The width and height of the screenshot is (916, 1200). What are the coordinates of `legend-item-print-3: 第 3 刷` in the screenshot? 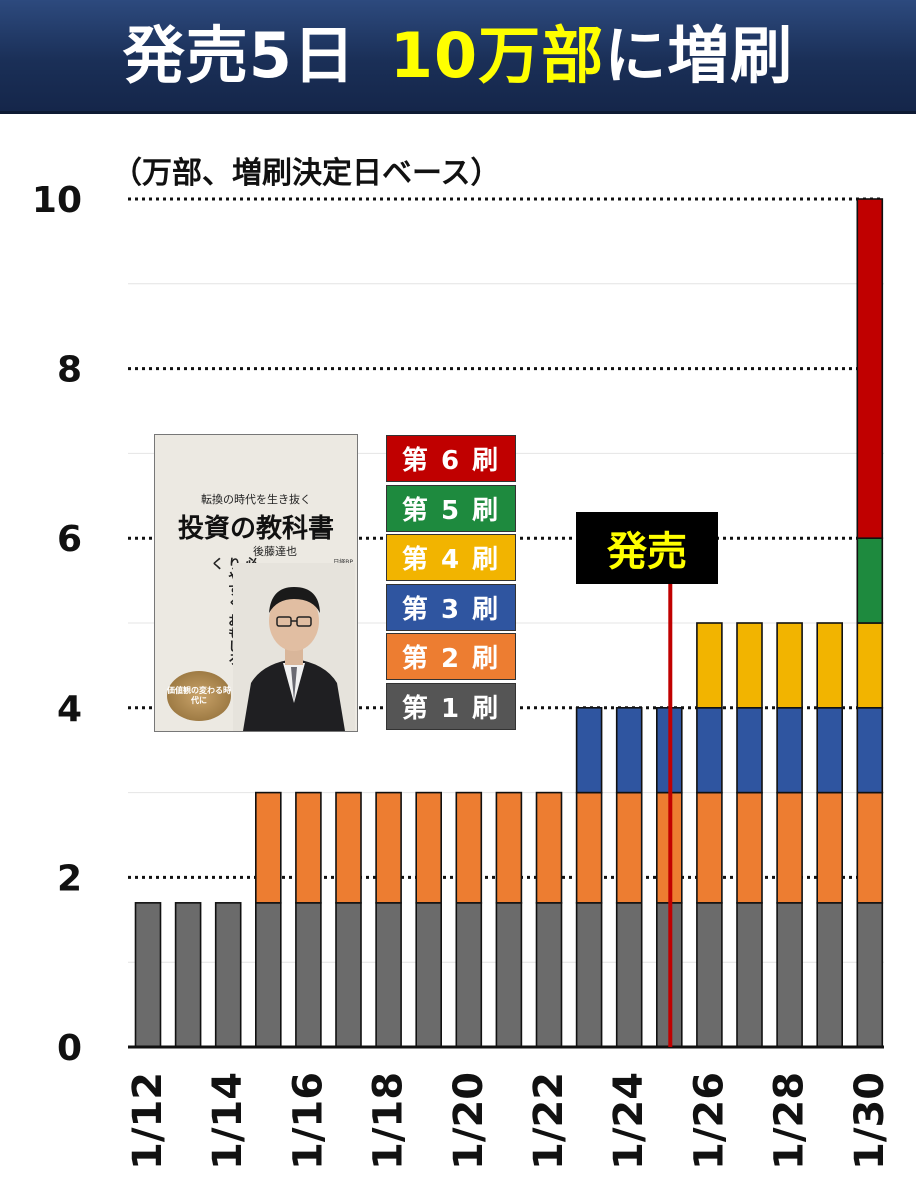 It's located at (451, 607).